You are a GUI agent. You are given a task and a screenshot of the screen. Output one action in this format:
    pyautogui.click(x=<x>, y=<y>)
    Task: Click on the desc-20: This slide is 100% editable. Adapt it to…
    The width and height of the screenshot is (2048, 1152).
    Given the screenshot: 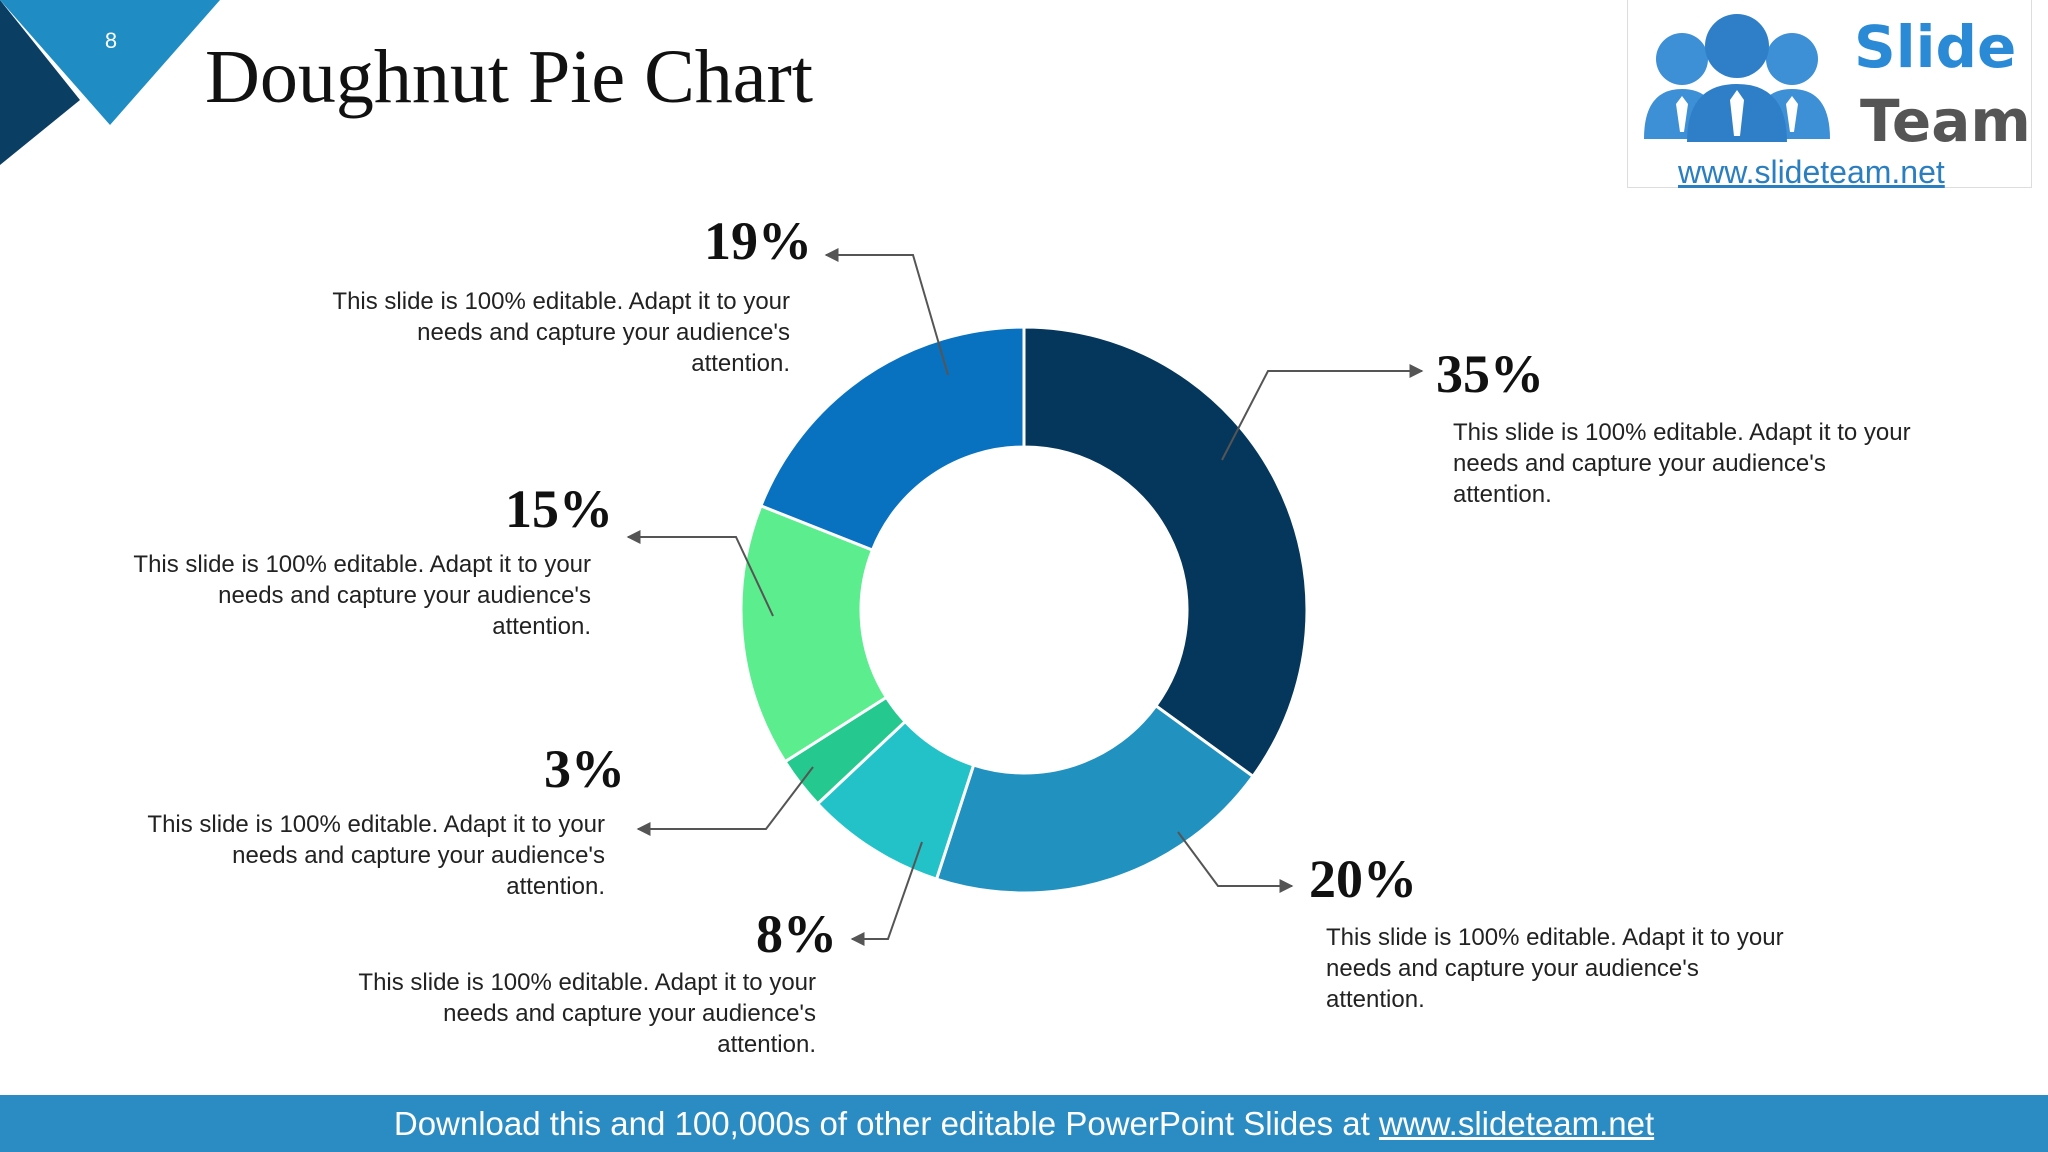 What is the action you would take?
    pyautogui.click(x=1555, y=968)
    